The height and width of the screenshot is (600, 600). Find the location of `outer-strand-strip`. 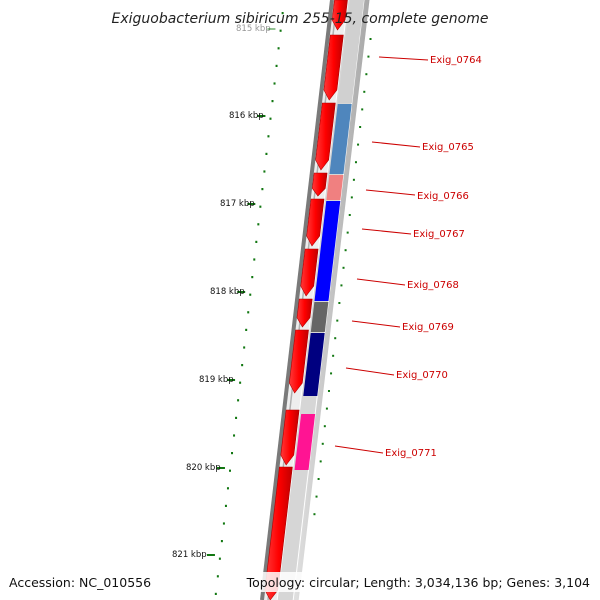

outer-strand-strip is located at coordinates (331, 300).